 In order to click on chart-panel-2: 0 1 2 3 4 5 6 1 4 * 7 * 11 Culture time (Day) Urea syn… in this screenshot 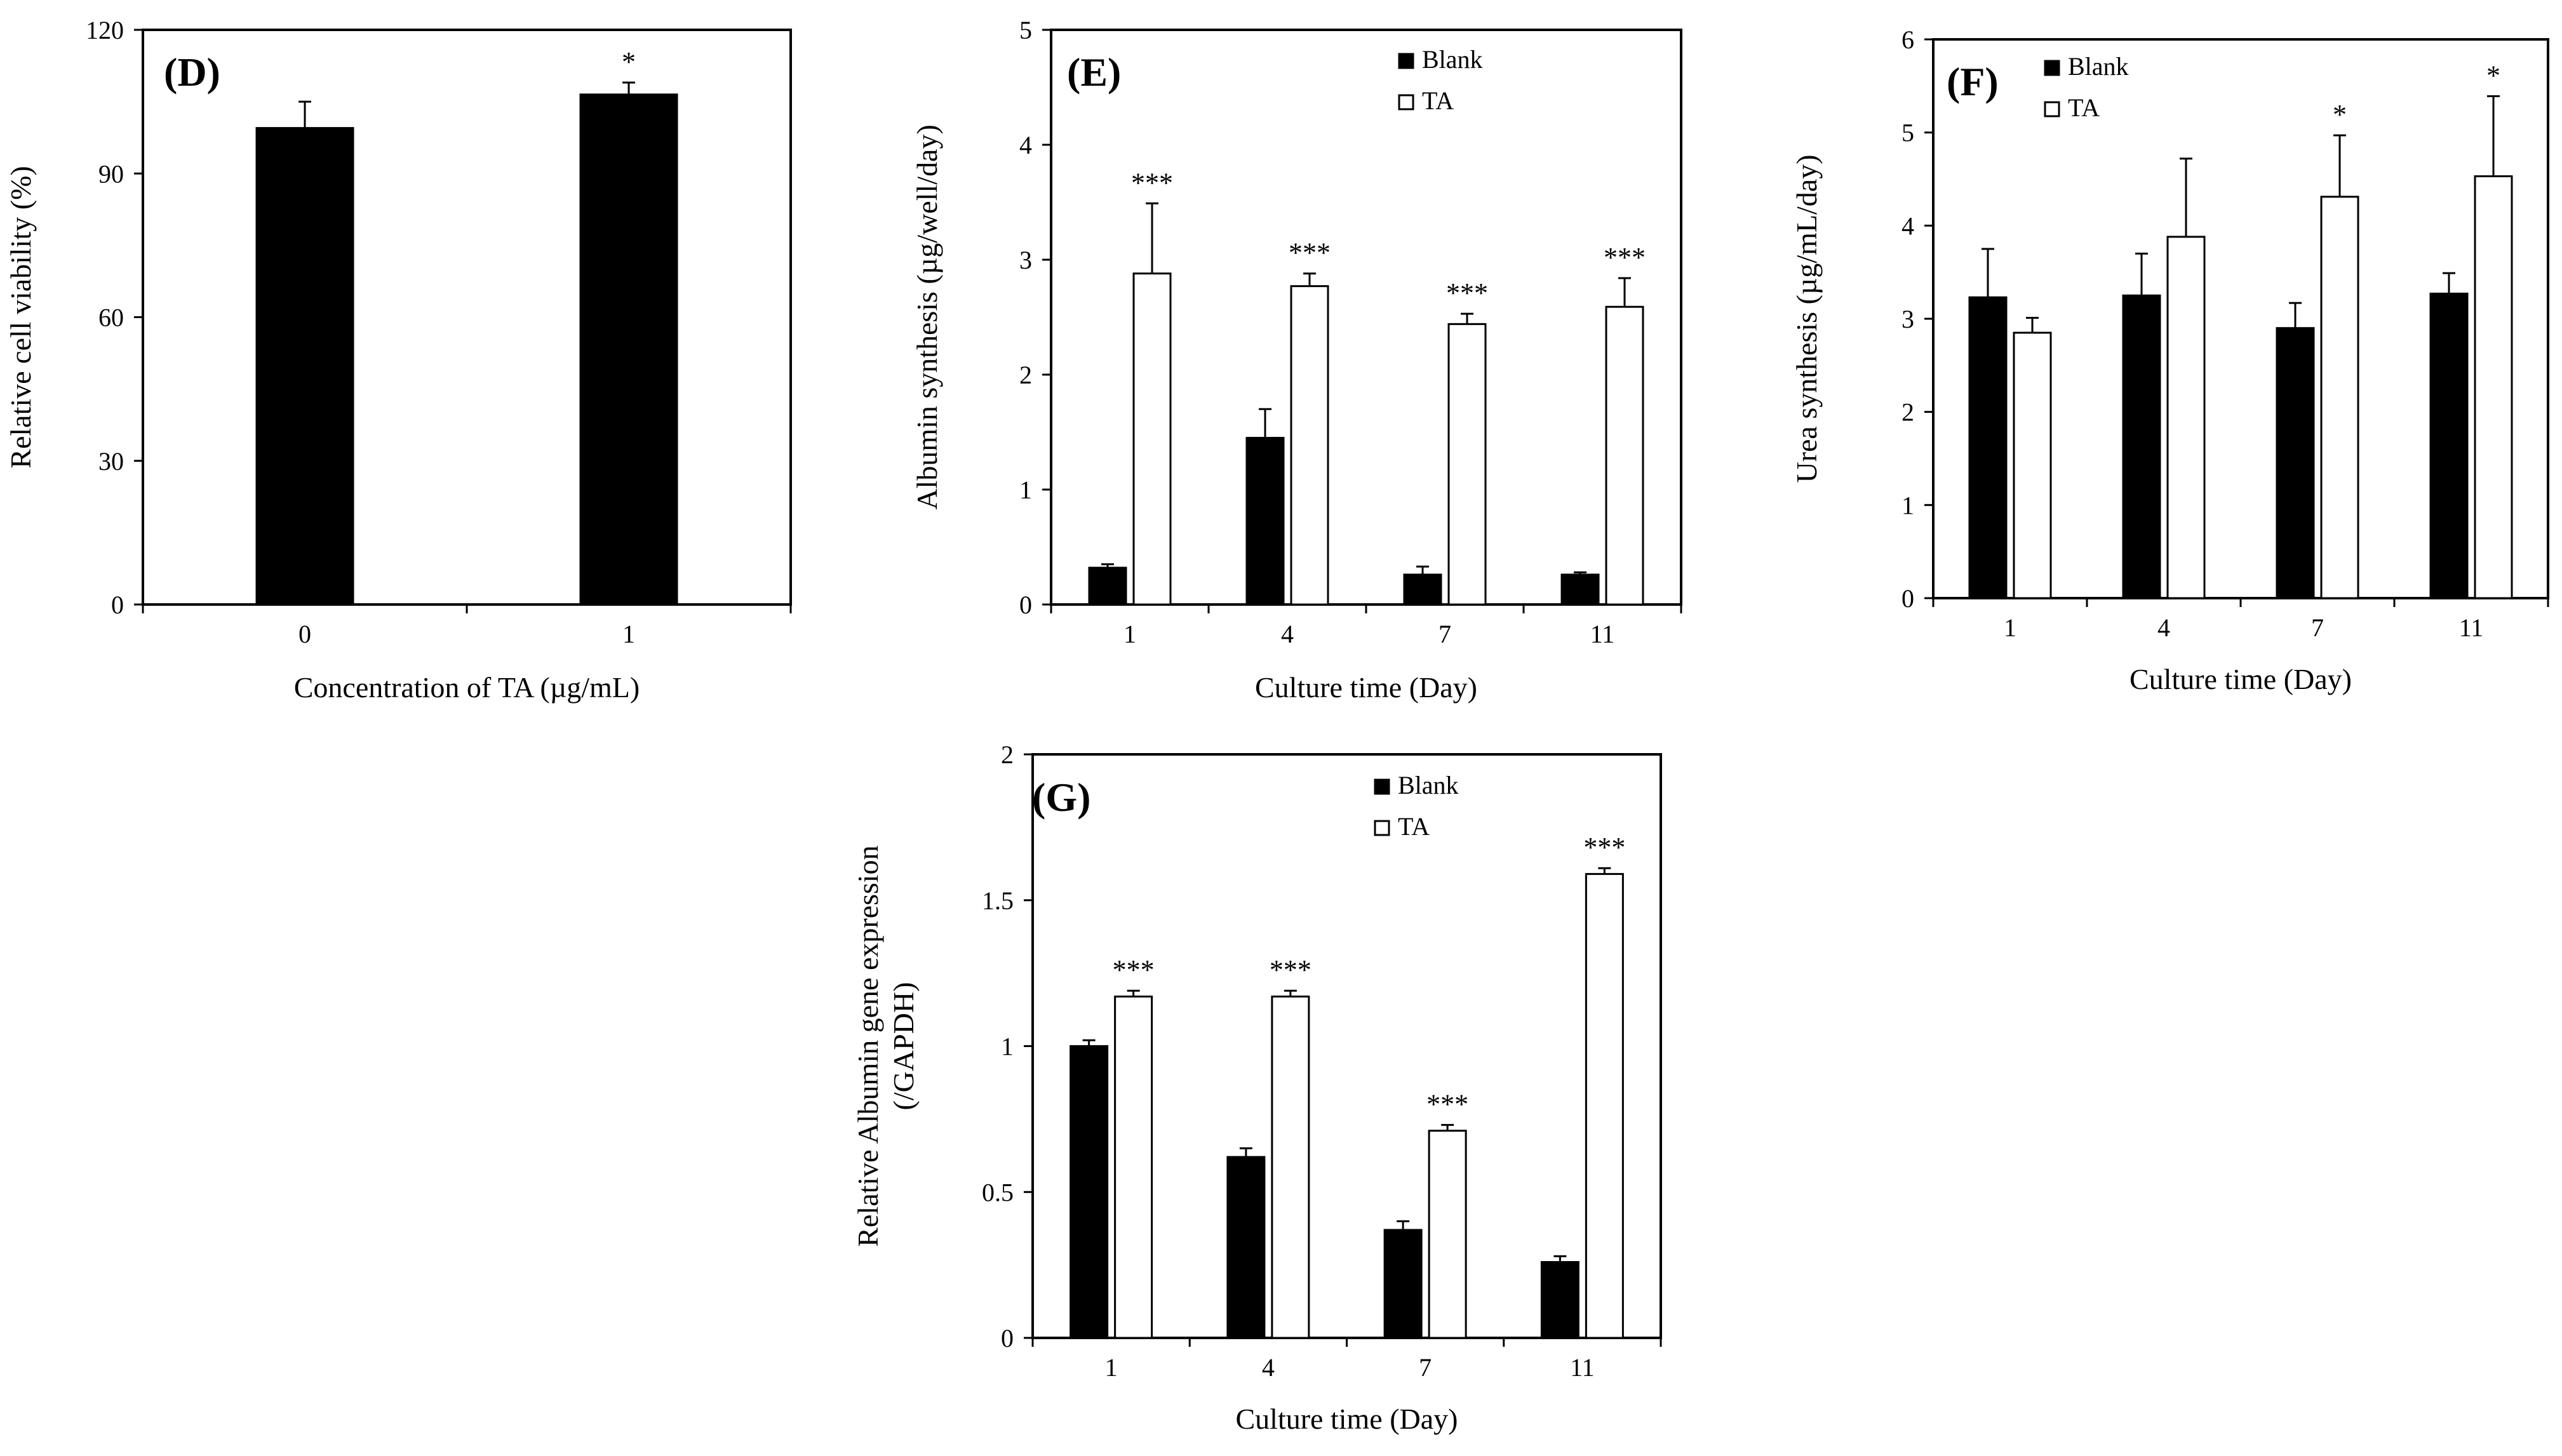, I will do `click(2169, 360)`.